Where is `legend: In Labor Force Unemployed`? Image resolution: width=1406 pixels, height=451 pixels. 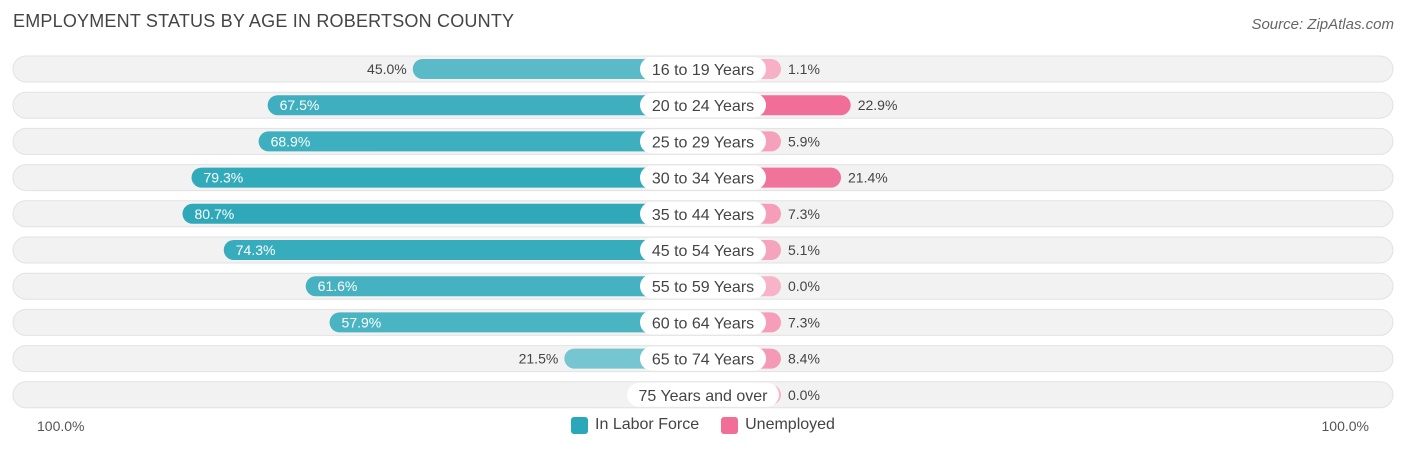 legend: In Labor Force Unemployed is located at coordinates (703, 425).